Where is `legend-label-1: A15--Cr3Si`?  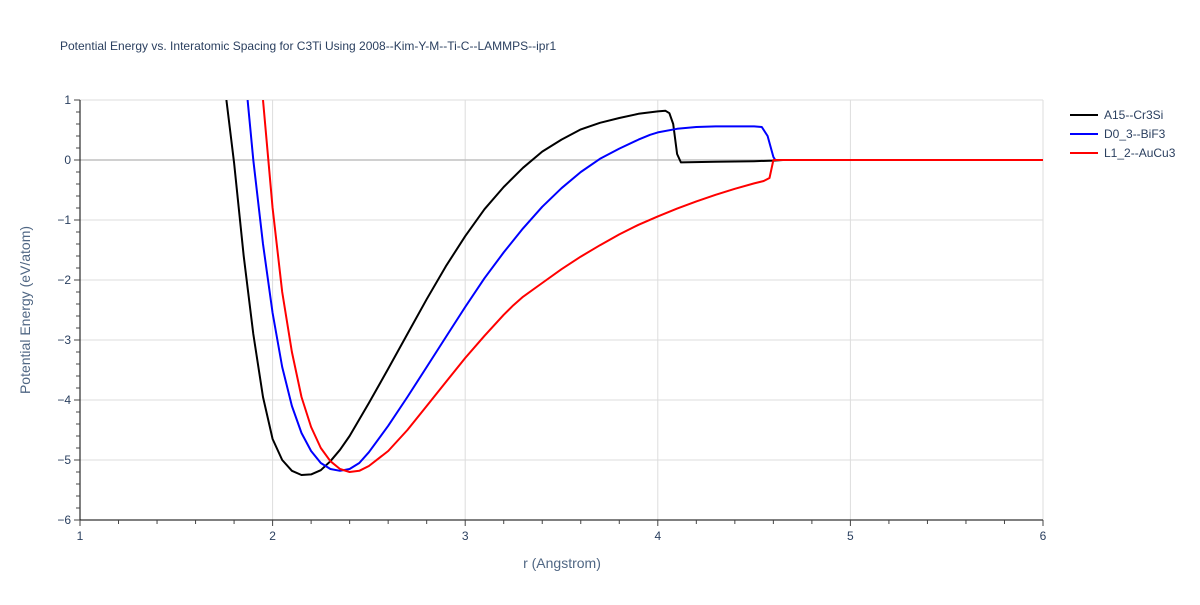
legend-label-1: A15--Cr3Si is located at coordinates (1133, 115).